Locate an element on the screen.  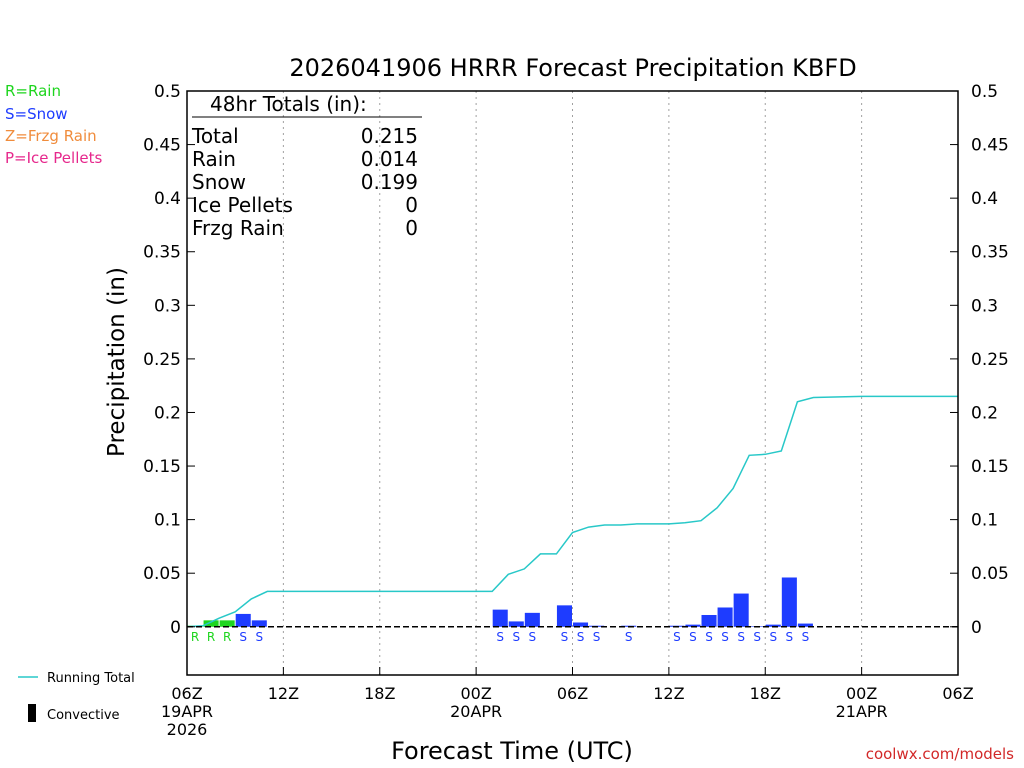
totals-row-value: 0.215 is located at coordinates (389, 136).